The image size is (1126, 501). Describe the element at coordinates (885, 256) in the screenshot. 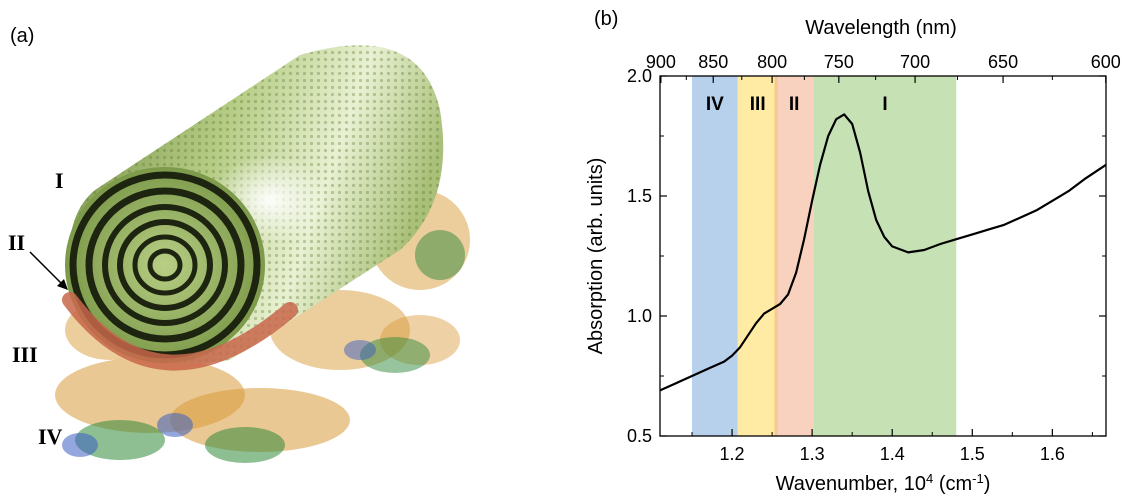

I see `band-I` at that location.